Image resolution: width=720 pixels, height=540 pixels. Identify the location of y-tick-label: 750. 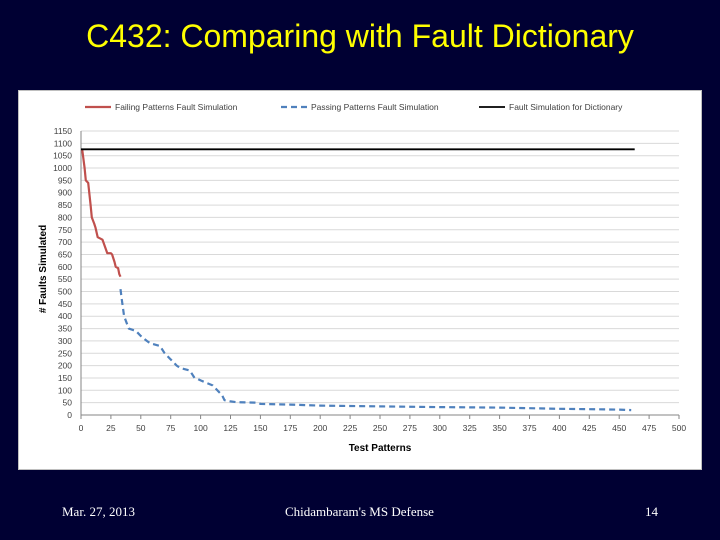
(65, 230).